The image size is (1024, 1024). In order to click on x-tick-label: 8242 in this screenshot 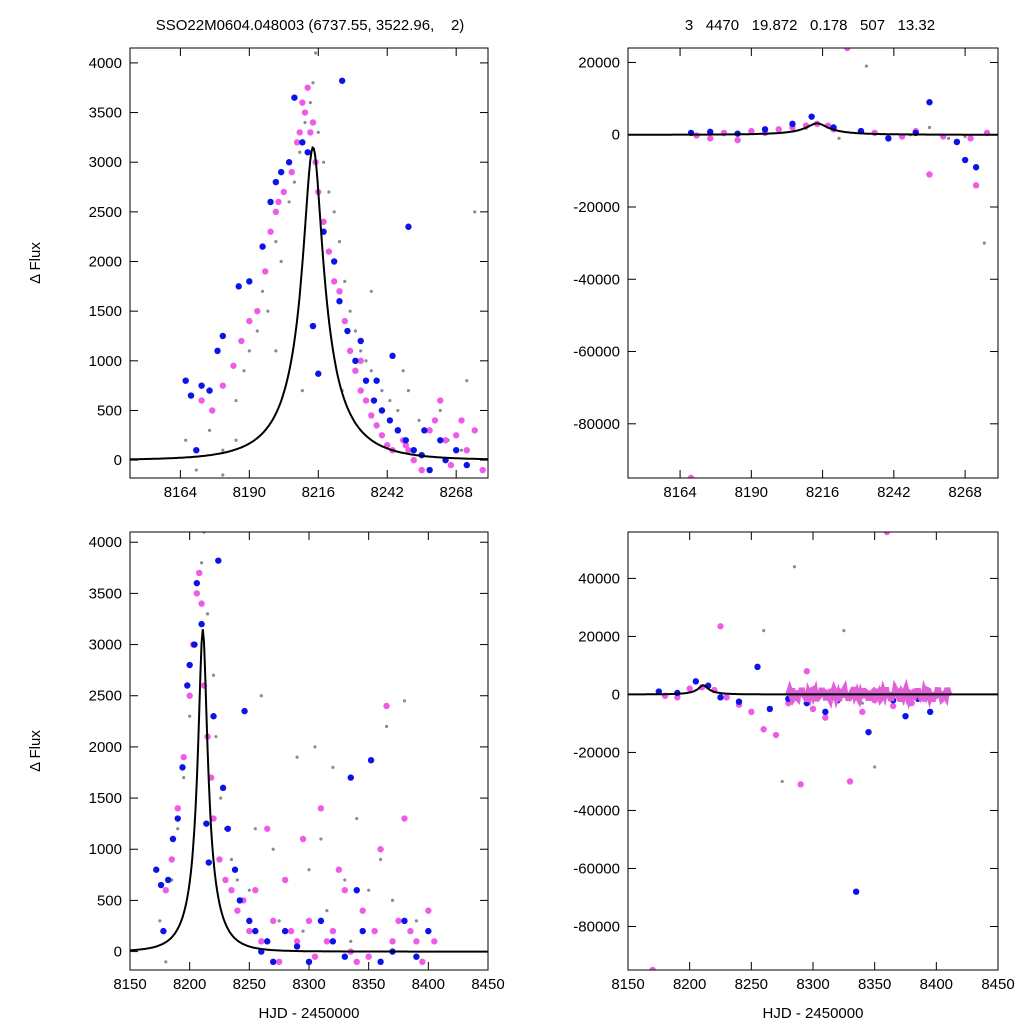, I will do `click(387, 492)`.